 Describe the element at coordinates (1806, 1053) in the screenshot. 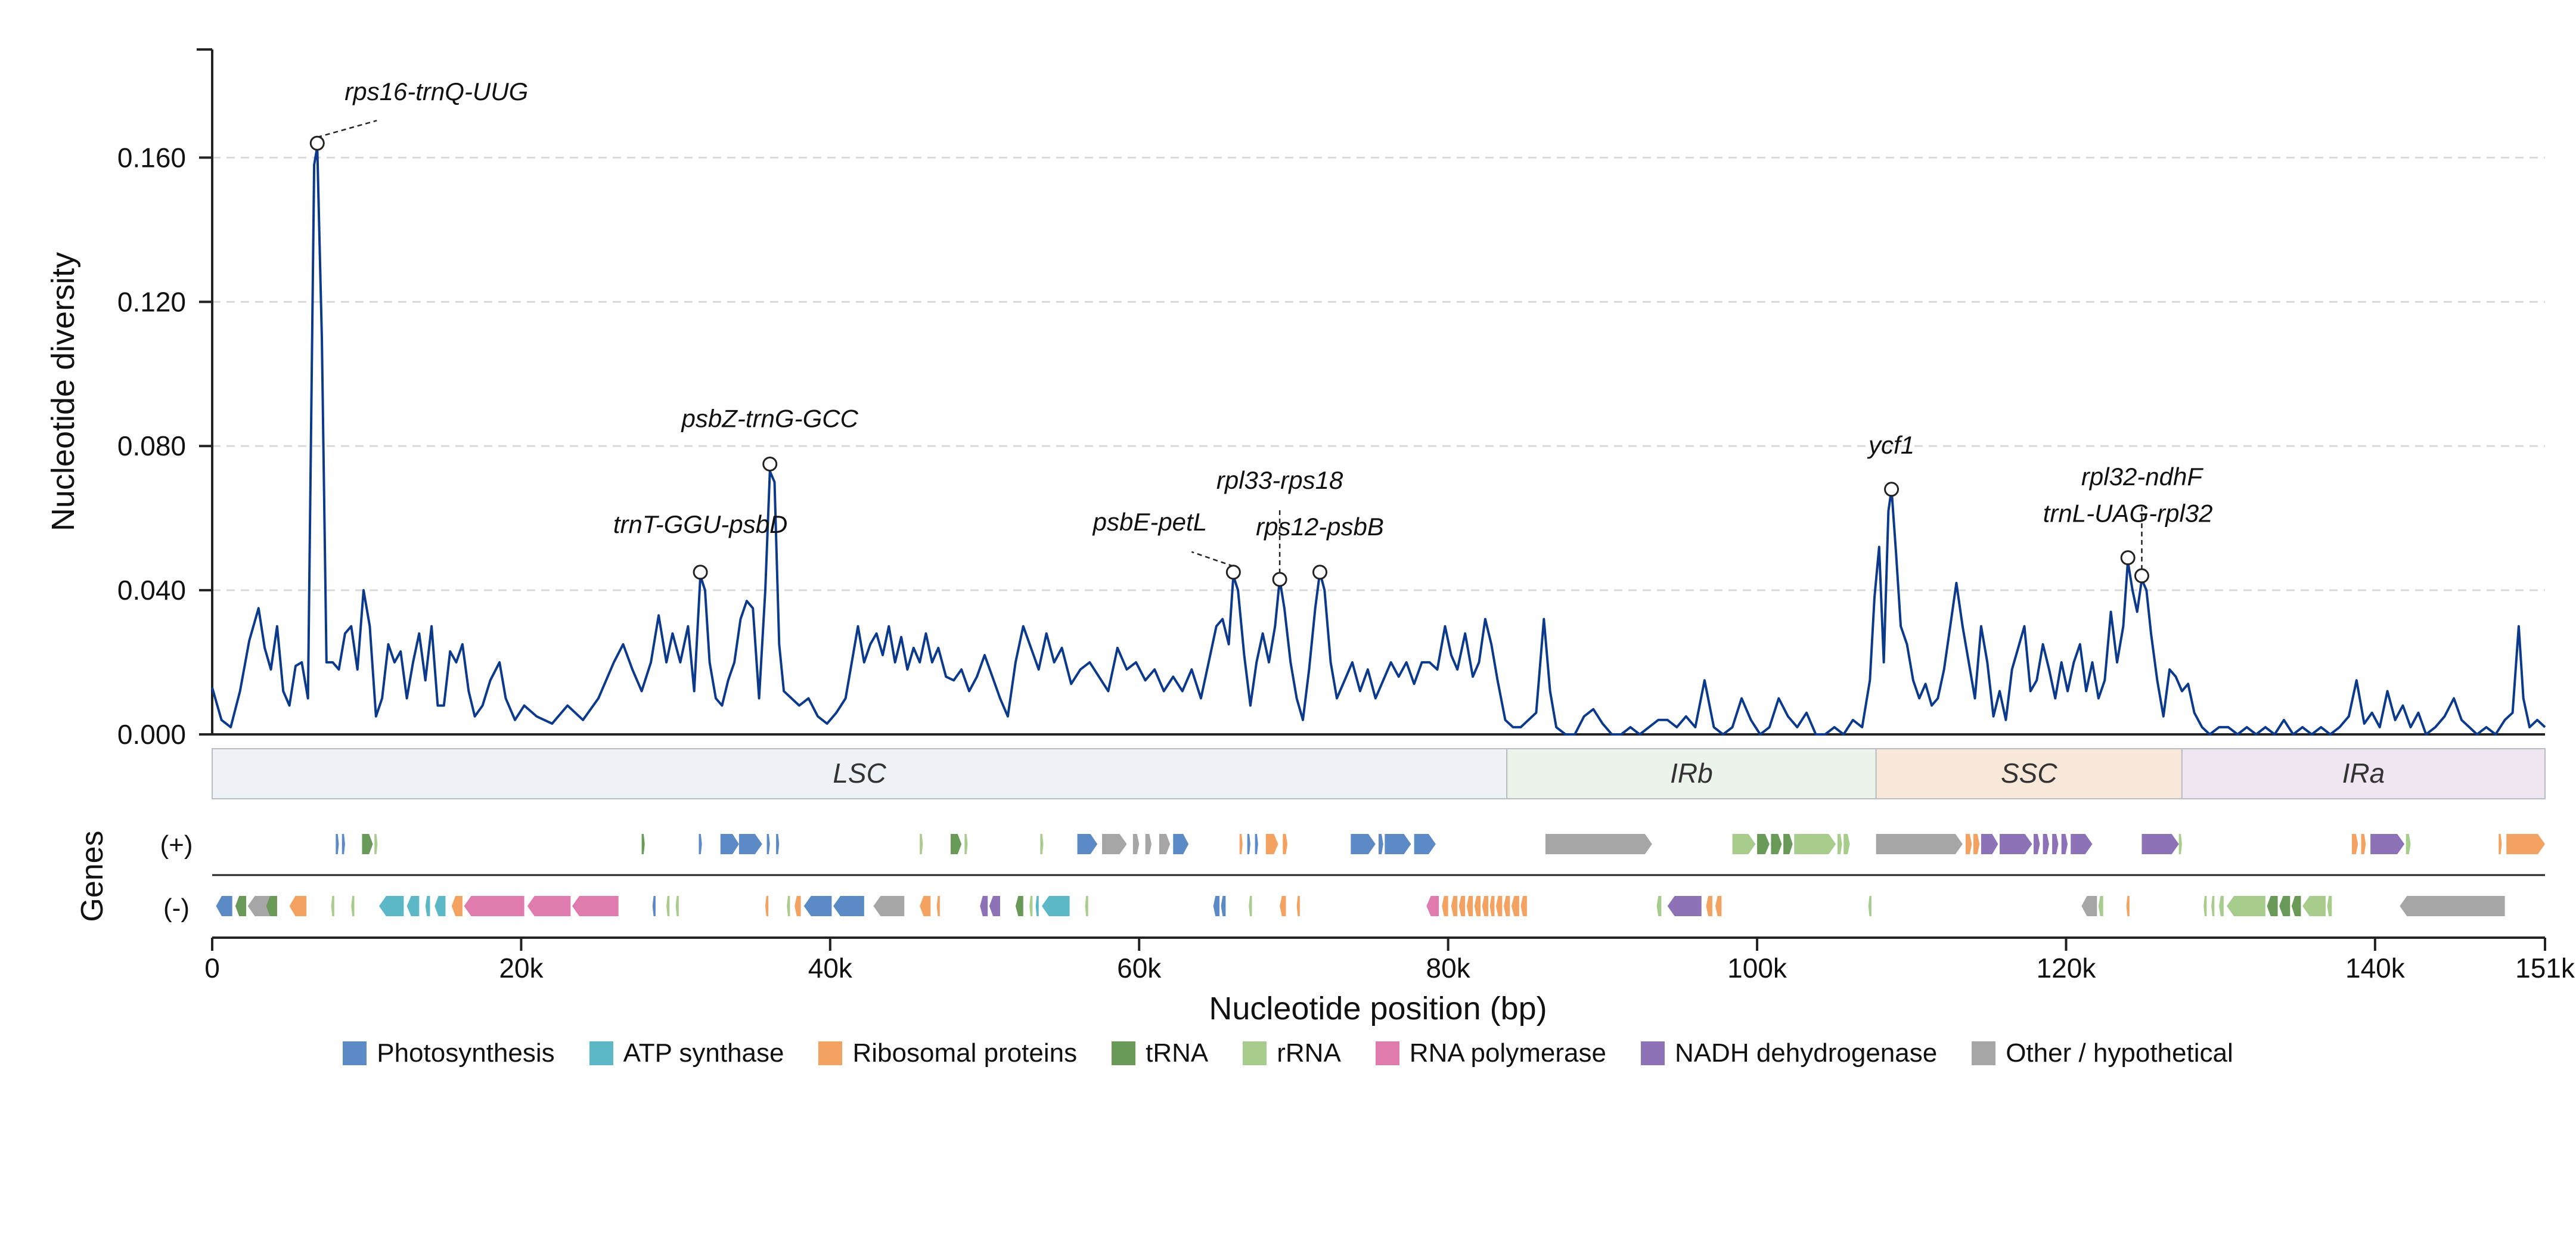

I see `legend-label: NADH dehydrogenase` at that location.